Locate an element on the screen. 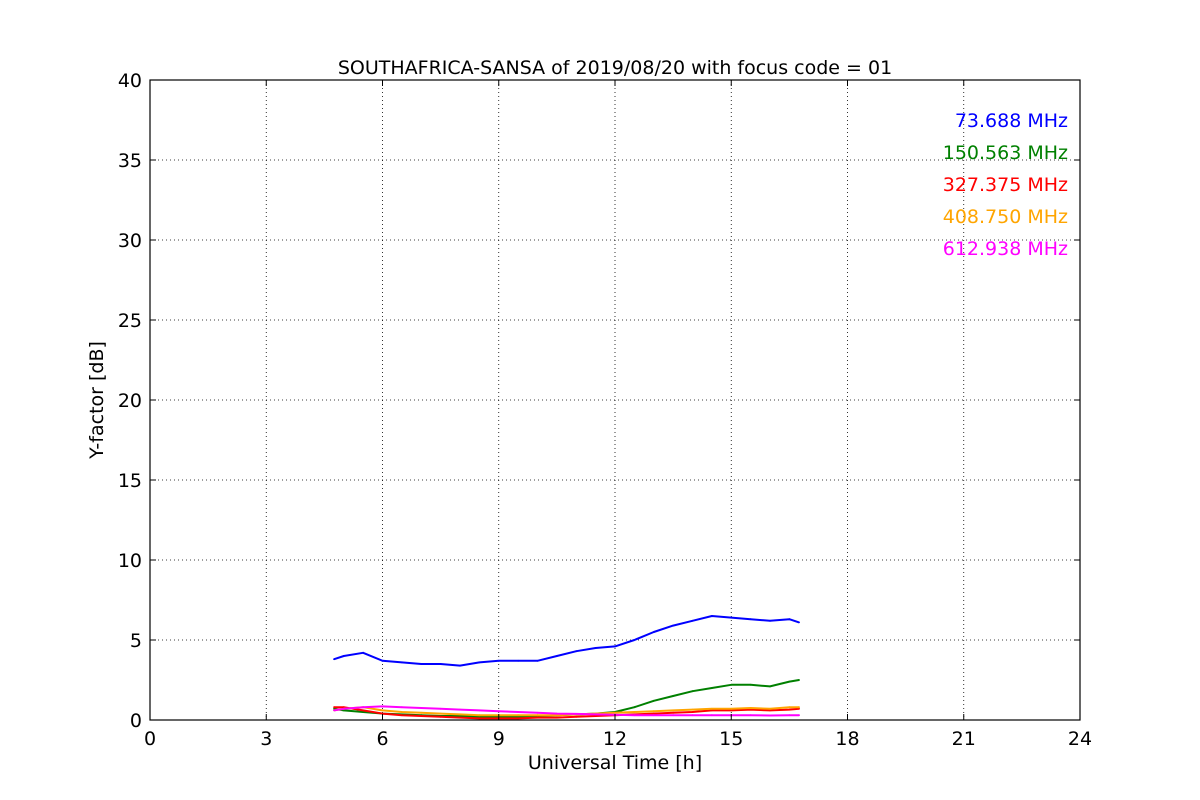  y-tick-label: 15 is located at coordinates (130, 481).